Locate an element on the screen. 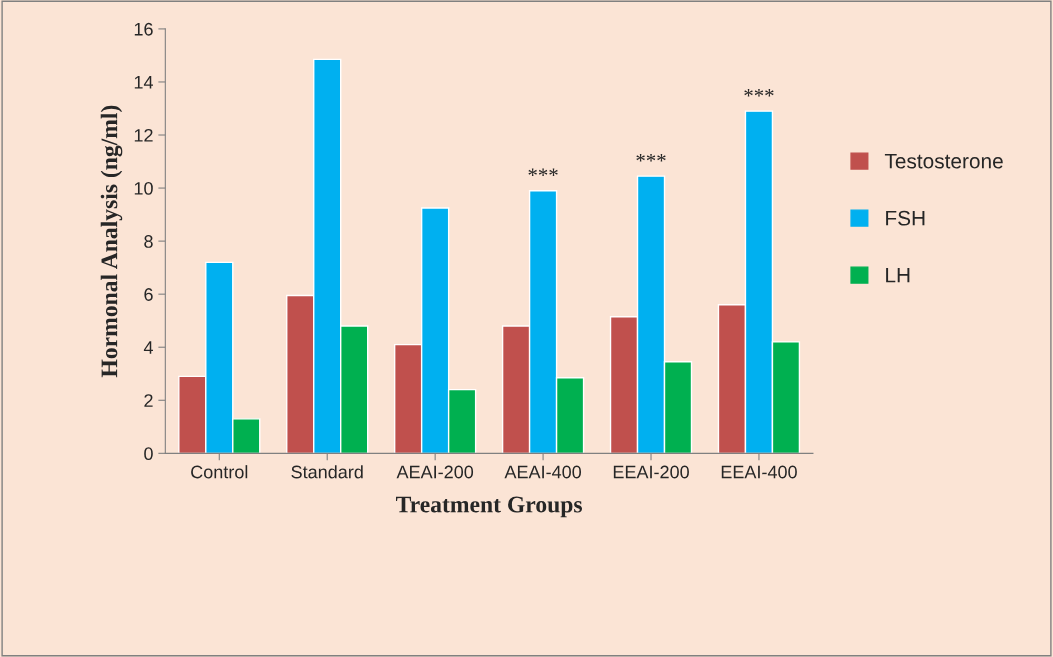 The height and width of the screenshot is (657, 1053). y-tick-label: 14 is located at coordinates (143, 82).